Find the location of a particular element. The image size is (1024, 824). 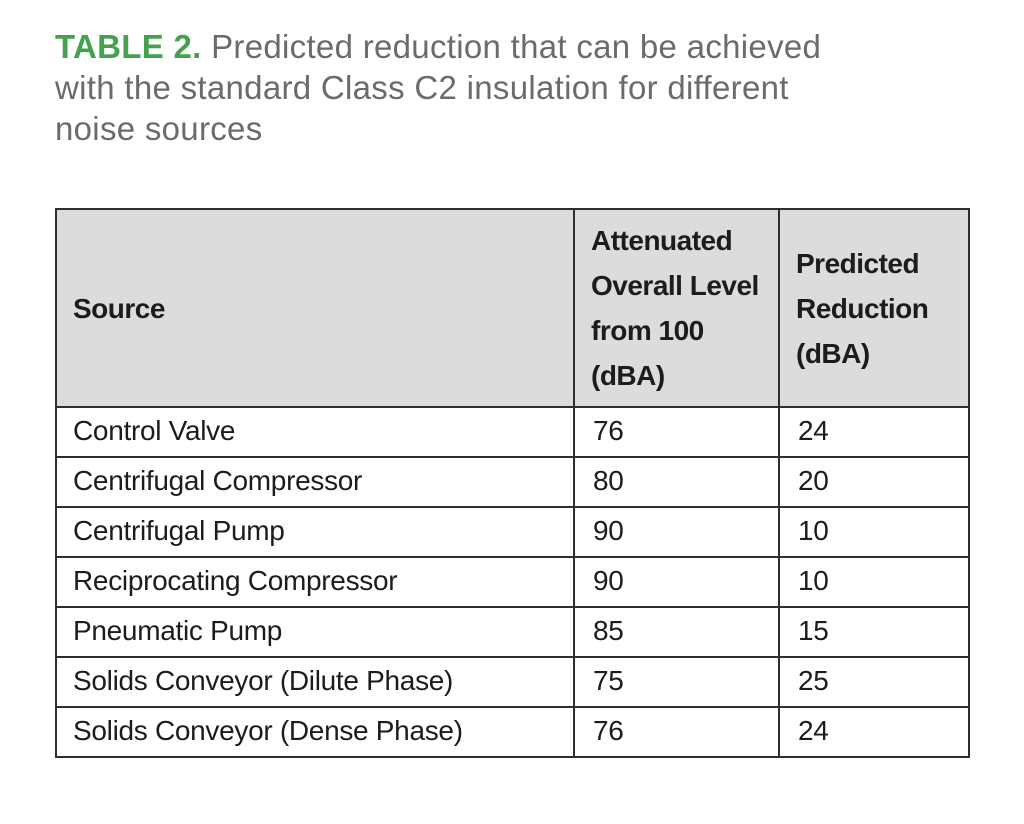

header-source: Source is located at coordinates (315, 308).